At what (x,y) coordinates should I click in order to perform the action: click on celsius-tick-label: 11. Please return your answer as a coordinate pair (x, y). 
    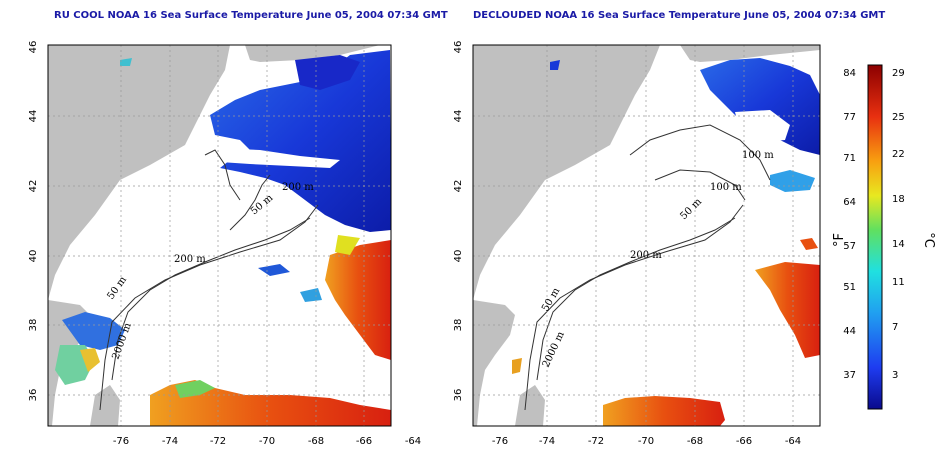
    Looking at the image, I should click on (898, 282).